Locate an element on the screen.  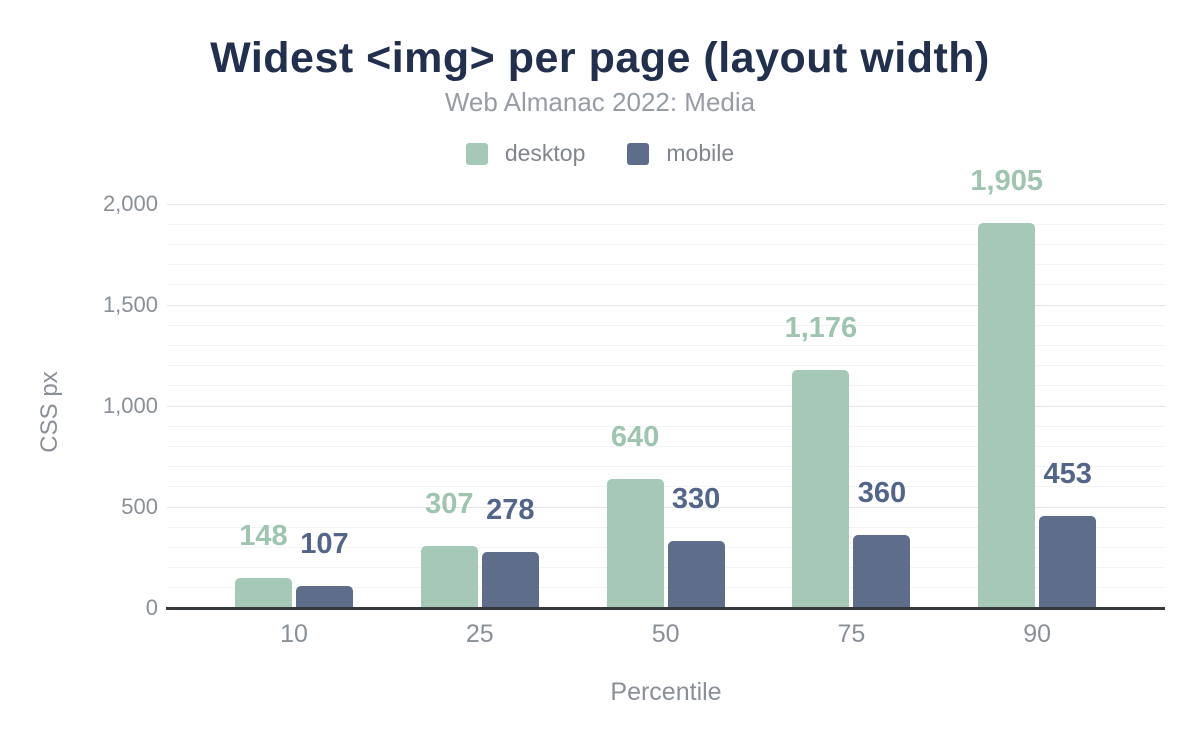
legend-item-desktop: desktop is located at coordinates (525, 153).